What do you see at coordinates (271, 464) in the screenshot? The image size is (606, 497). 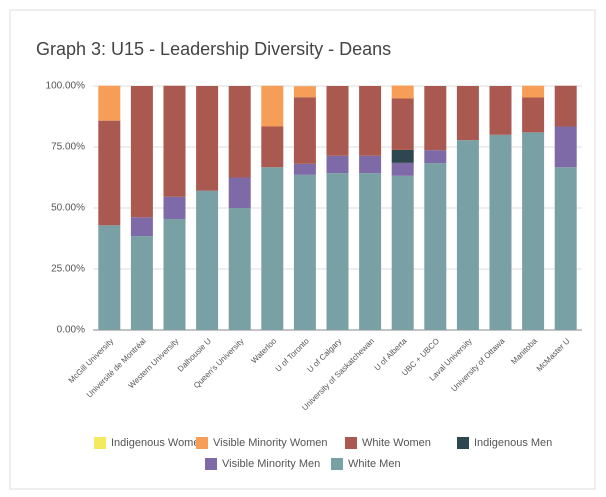 I see `legend-label: Visible Minority Men` at bounding box center [271, 464].